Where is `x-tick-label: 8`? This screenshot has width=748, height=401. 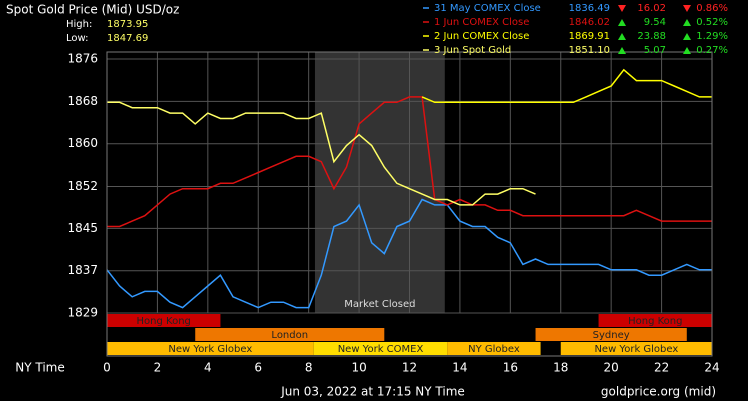 x-tick-label: 8 is located at coordinates (309, 368).